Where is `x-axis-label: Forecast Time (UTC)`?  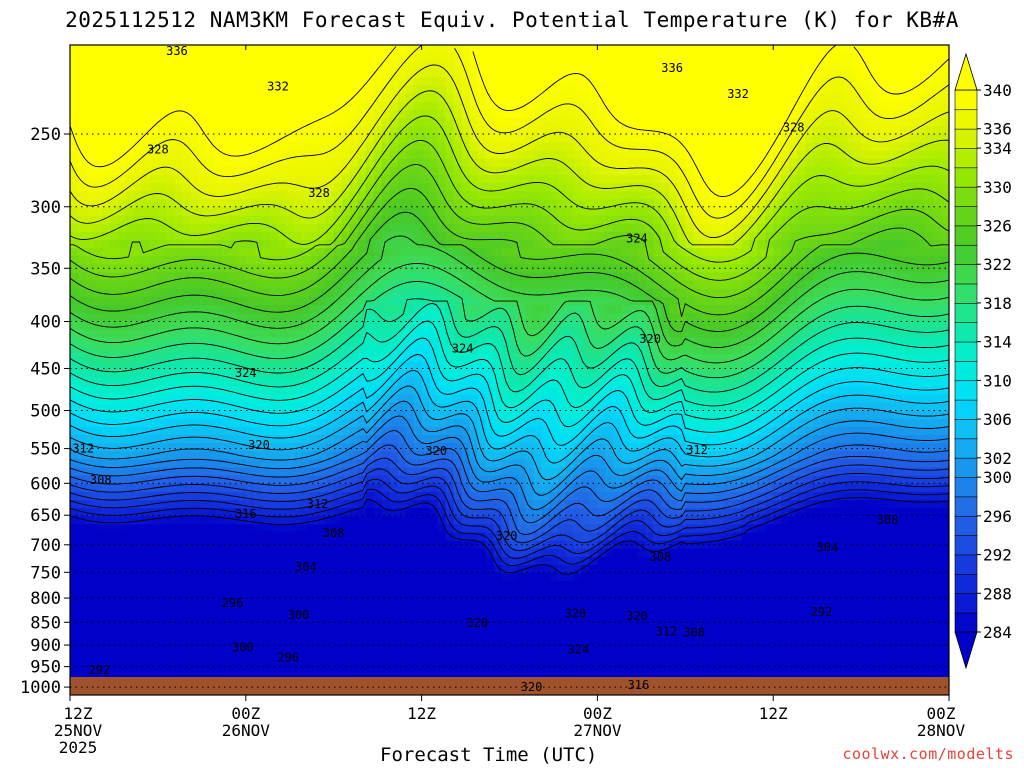
x-axis-label: Forecast Time (UTC) is located at coordinates (489, 755).